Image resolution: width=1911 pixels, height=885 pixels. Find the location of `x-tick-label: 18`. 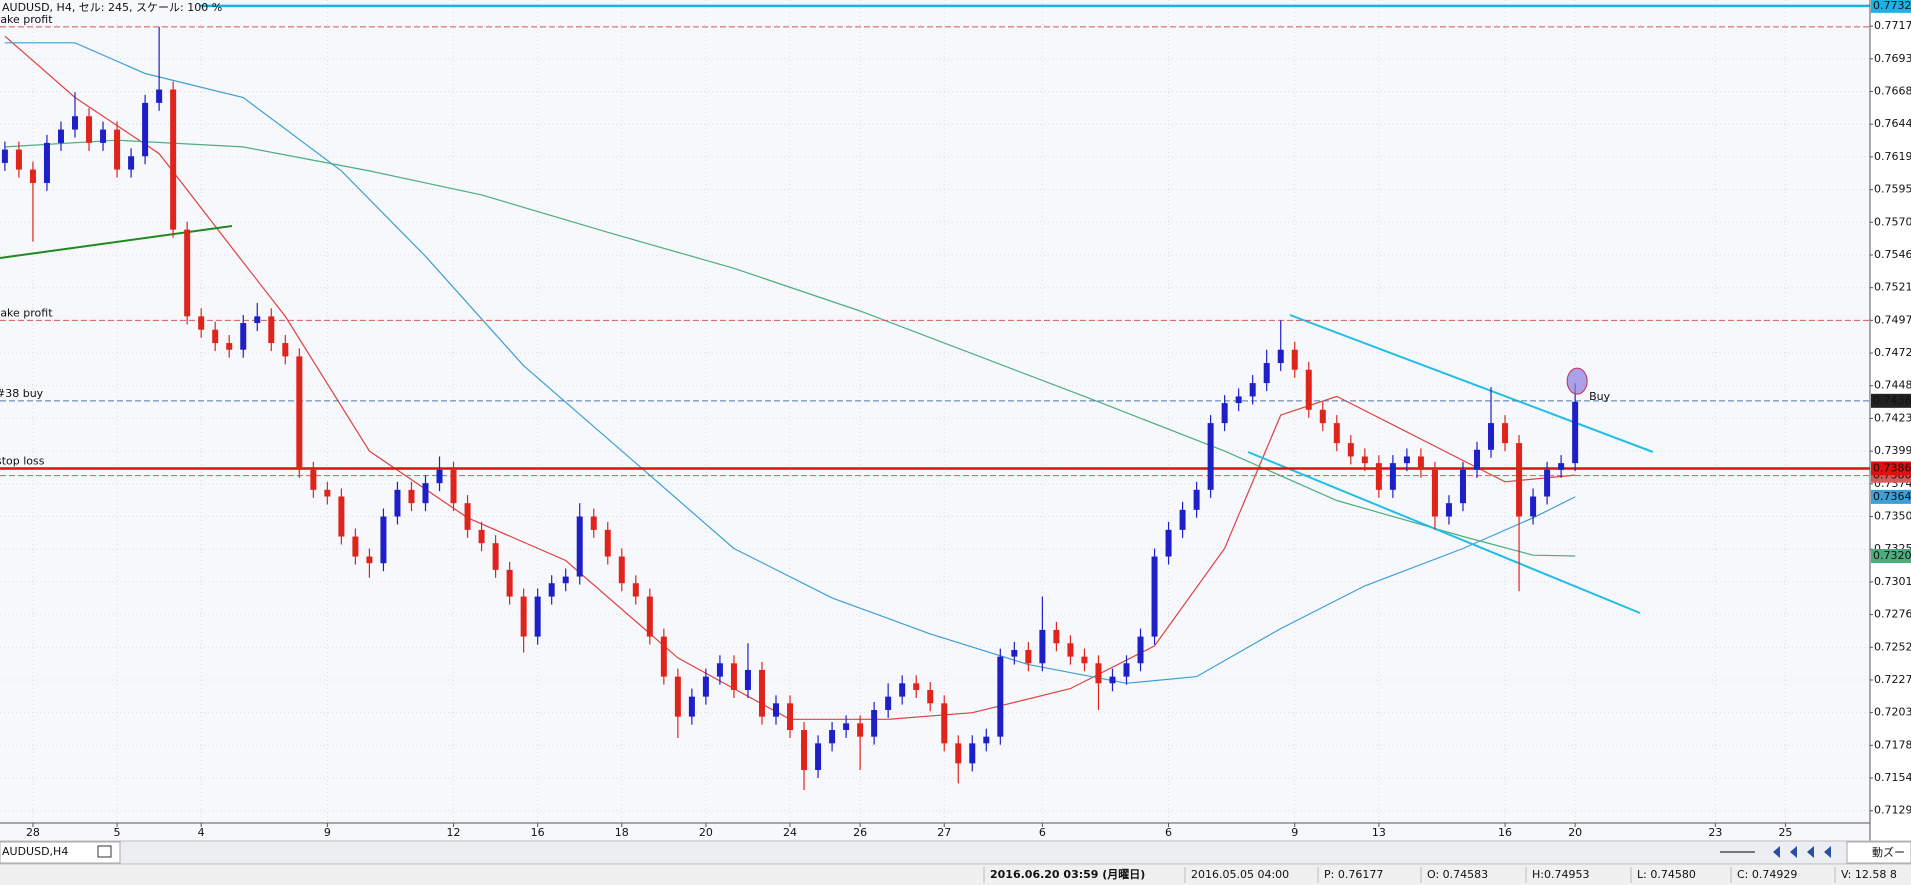

x-tick-label: 18 is located at coordinates (622, 832).